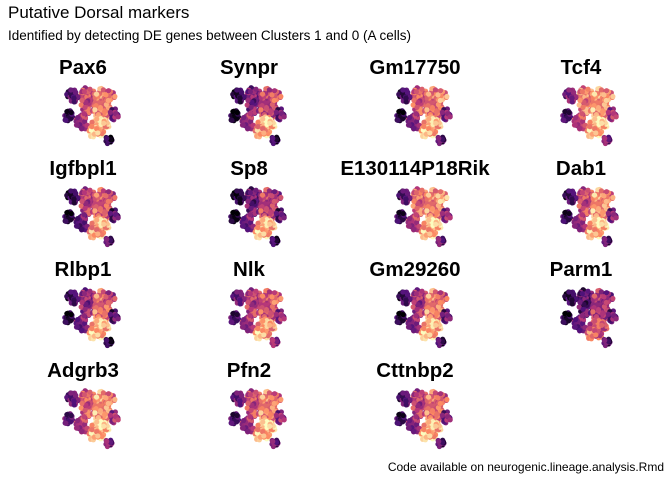  I want to click on panel-e130114p18rik: E130114P18Rik, so click(415, 208).